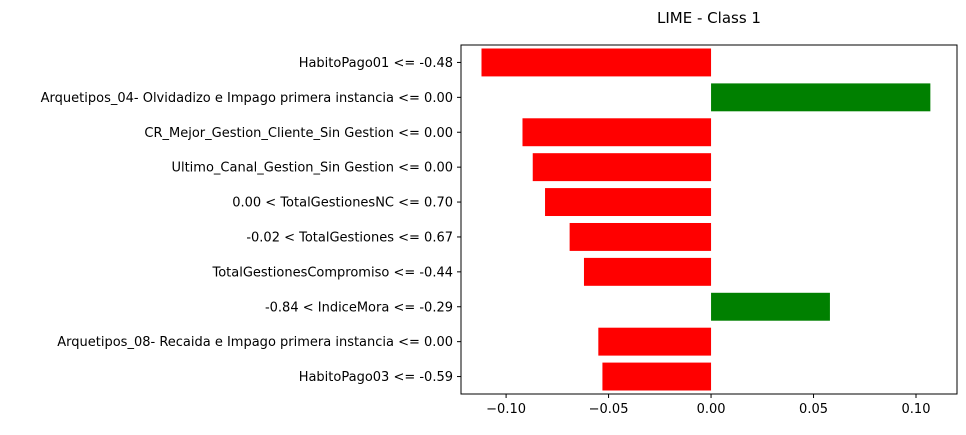 This screenshot has height=435, width=966. I want to click on y-tick-label: -0.02 < TotalGestiones <= 0.67, so click(349, 237).